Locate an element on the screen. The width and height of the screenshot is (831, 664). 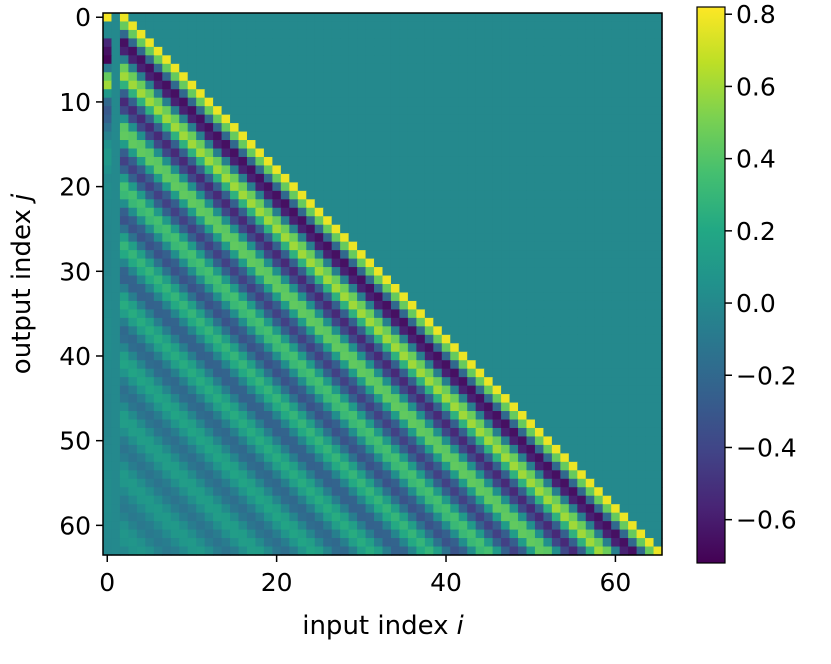
colorbar-tick-label: −0.6 is located at coordinates (766, 520).